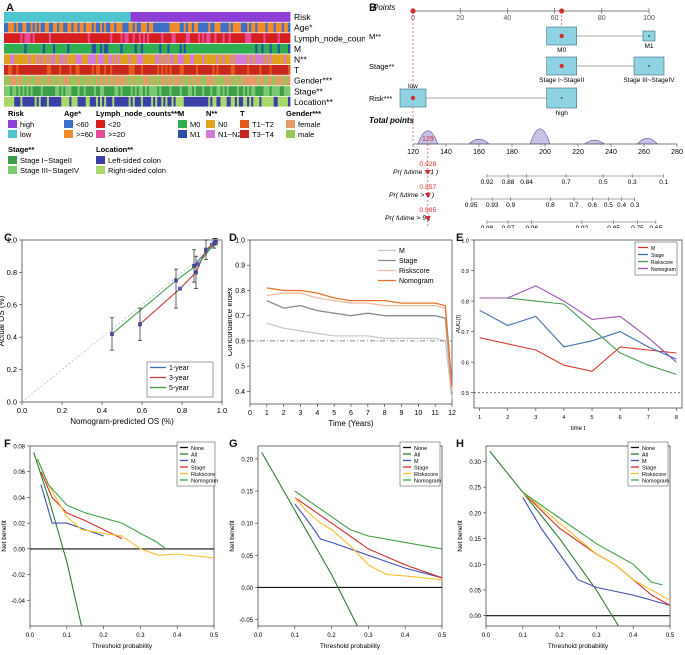 Image resolution: width=685 pixels, height=655 pixels. I want to click on points-tick-label: 0, so click(413, 18).